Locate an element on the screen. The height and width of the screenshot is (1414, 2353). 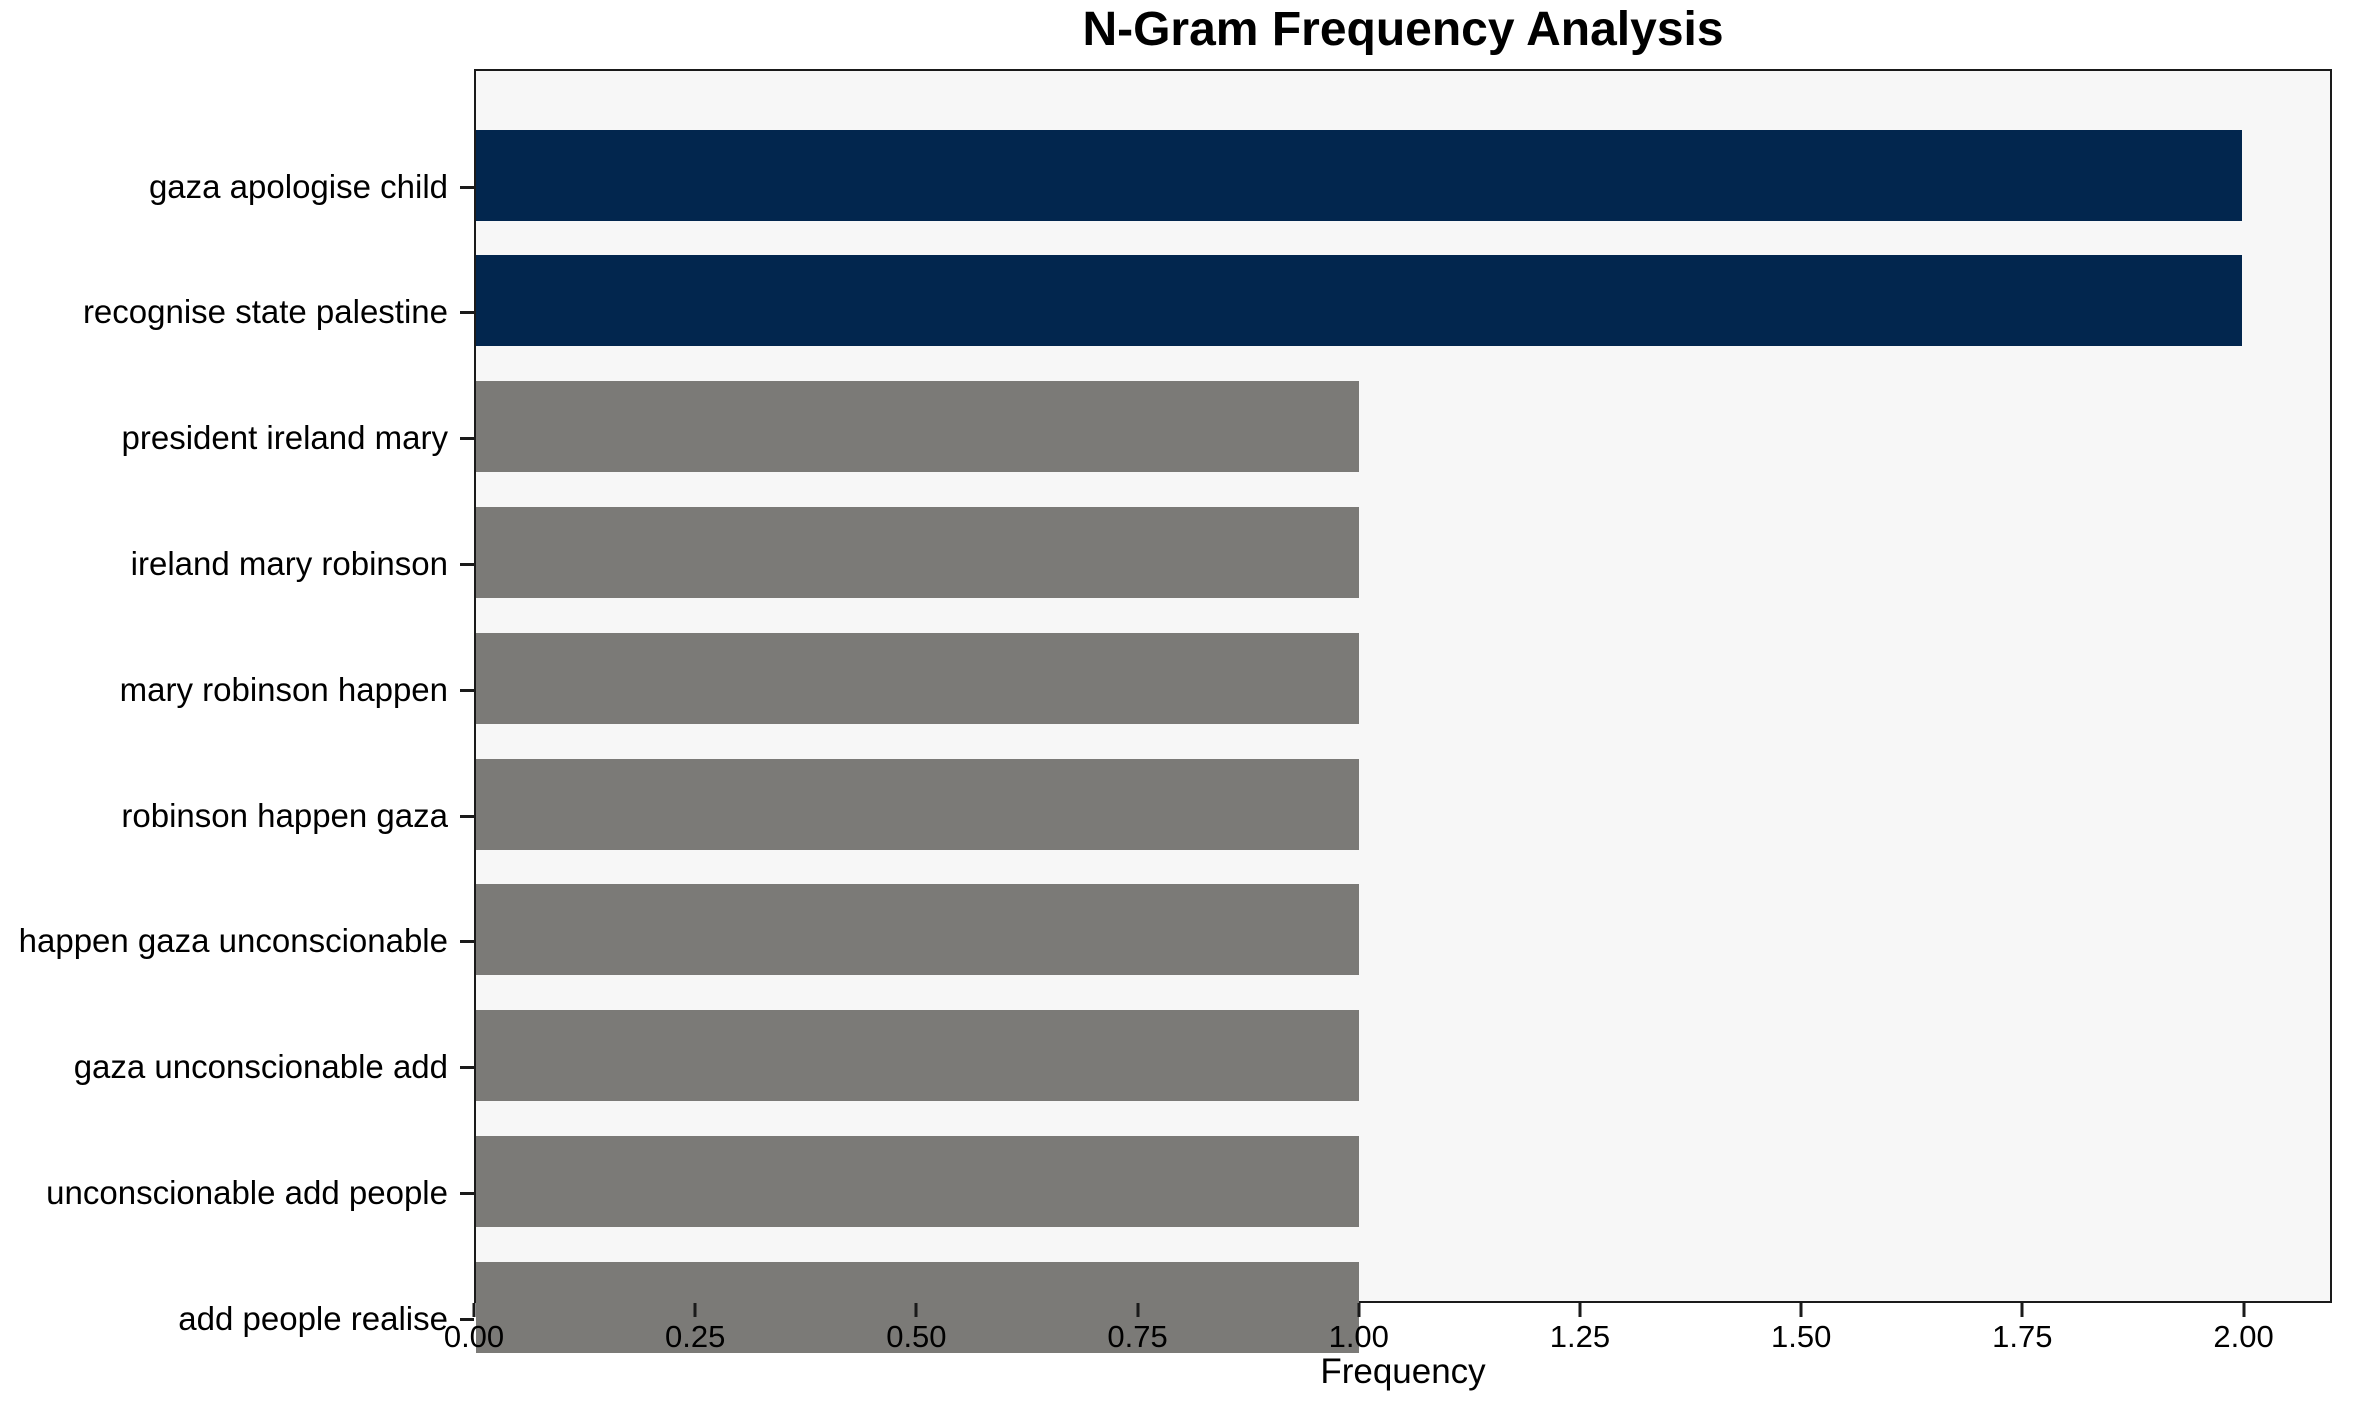
x-tick-label: 0.25 is located at coordinates (695, 1336).